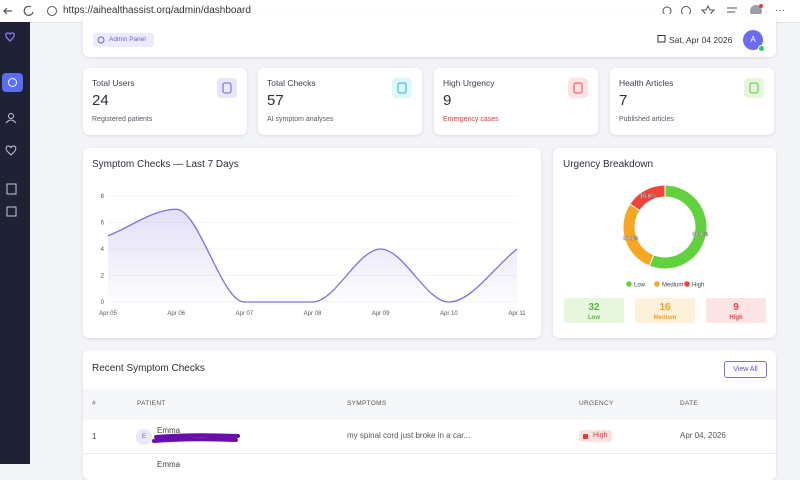 The image size is (800, 480). What do you see at coordinates (10, 37) in the screenshot?
I see `logo-icon` at bounding box center [10, 37].